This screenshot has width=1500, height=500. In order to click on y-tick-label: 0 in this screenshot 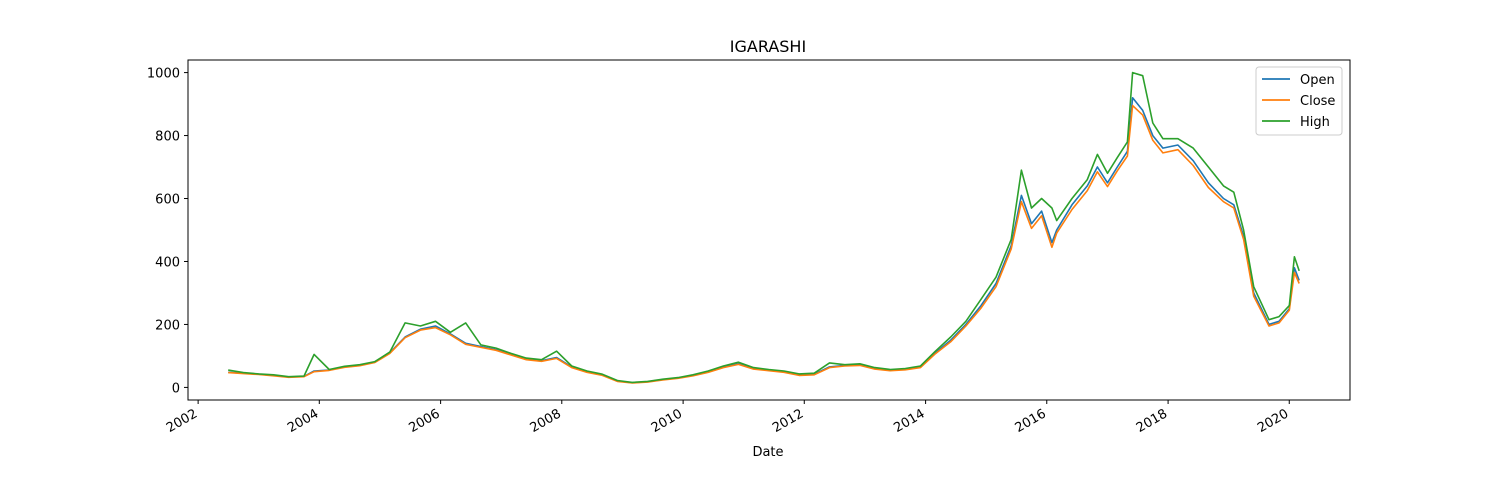, I will do `click(176, 388)`.